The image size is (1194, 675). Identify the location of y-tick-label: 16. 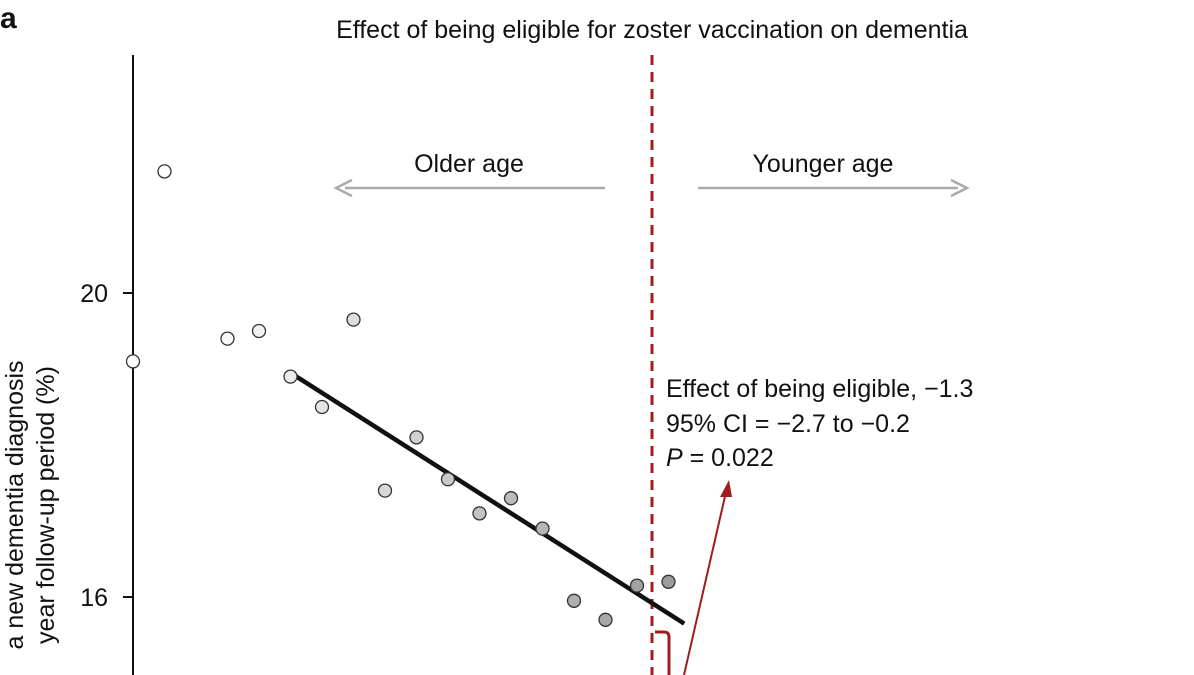
(94, 598).